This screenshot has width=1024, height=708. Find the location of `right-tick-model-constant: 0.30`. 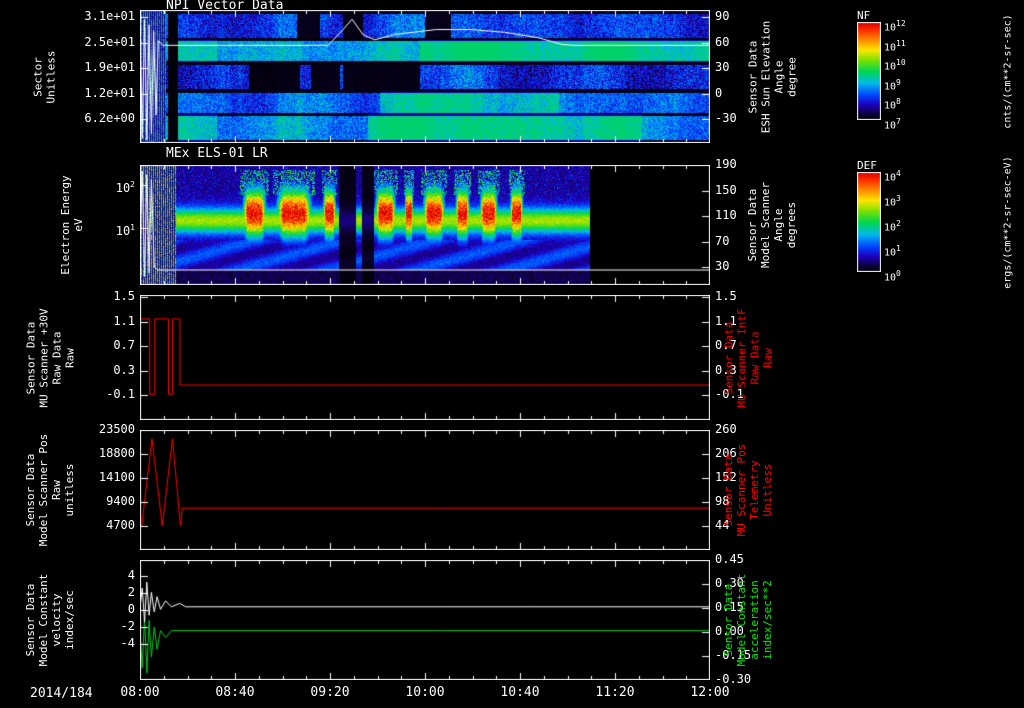

right-tick-model-constant: 0.30 is located at coordinates (729, 583).